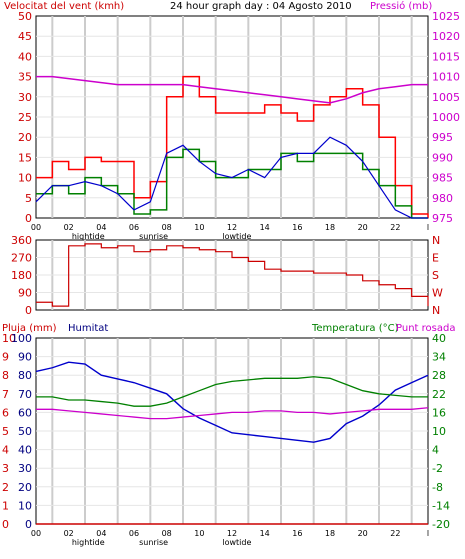 This screenshot has width=465, height=559. What do you see at coordinates (25, 137) in the screenshot?
I see `y-tick-label: 20` at bounding box center [25, 137].